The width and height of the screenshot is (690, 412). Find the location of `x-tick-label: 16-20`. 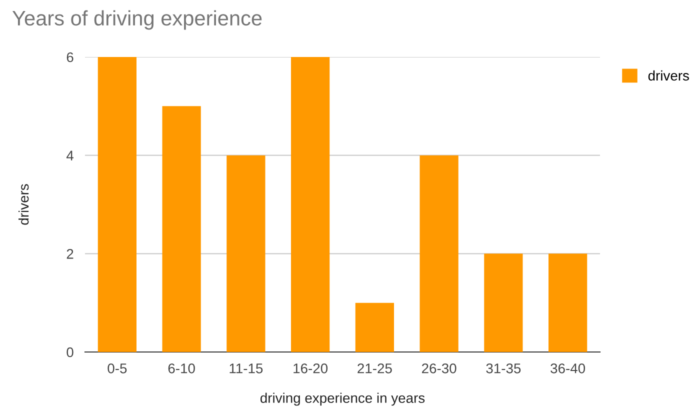

x-tick-label: 16-20 is located at coordinates (311, 368).